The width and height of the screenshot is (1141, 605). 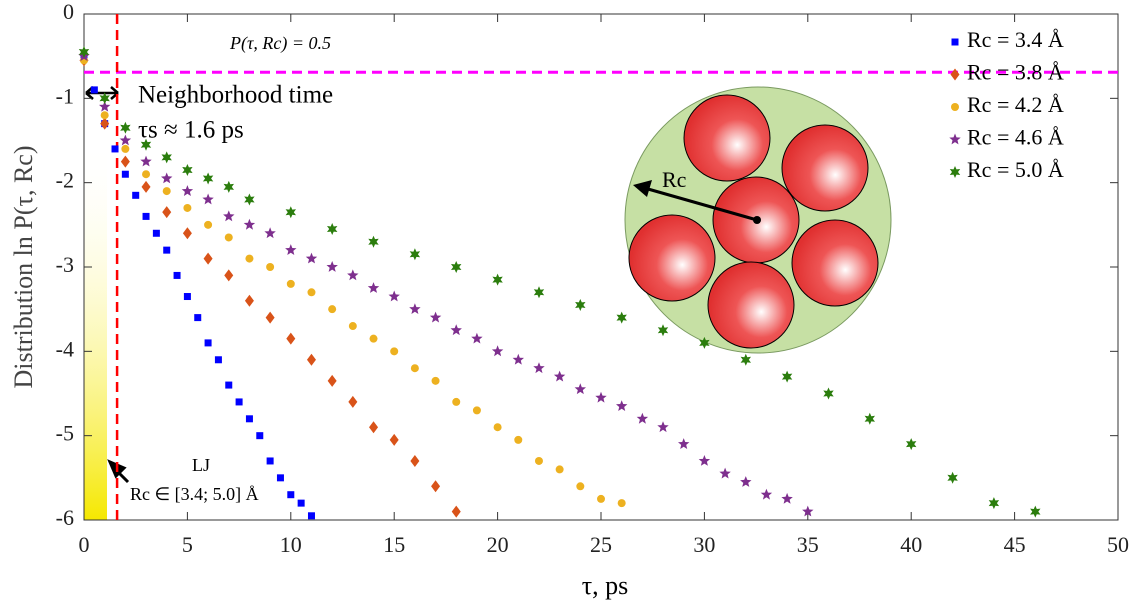 What do you see at coordinates (84, 544) in the screenshot?
I see `x-tick-label: 0` at bounding box center [84, 544].